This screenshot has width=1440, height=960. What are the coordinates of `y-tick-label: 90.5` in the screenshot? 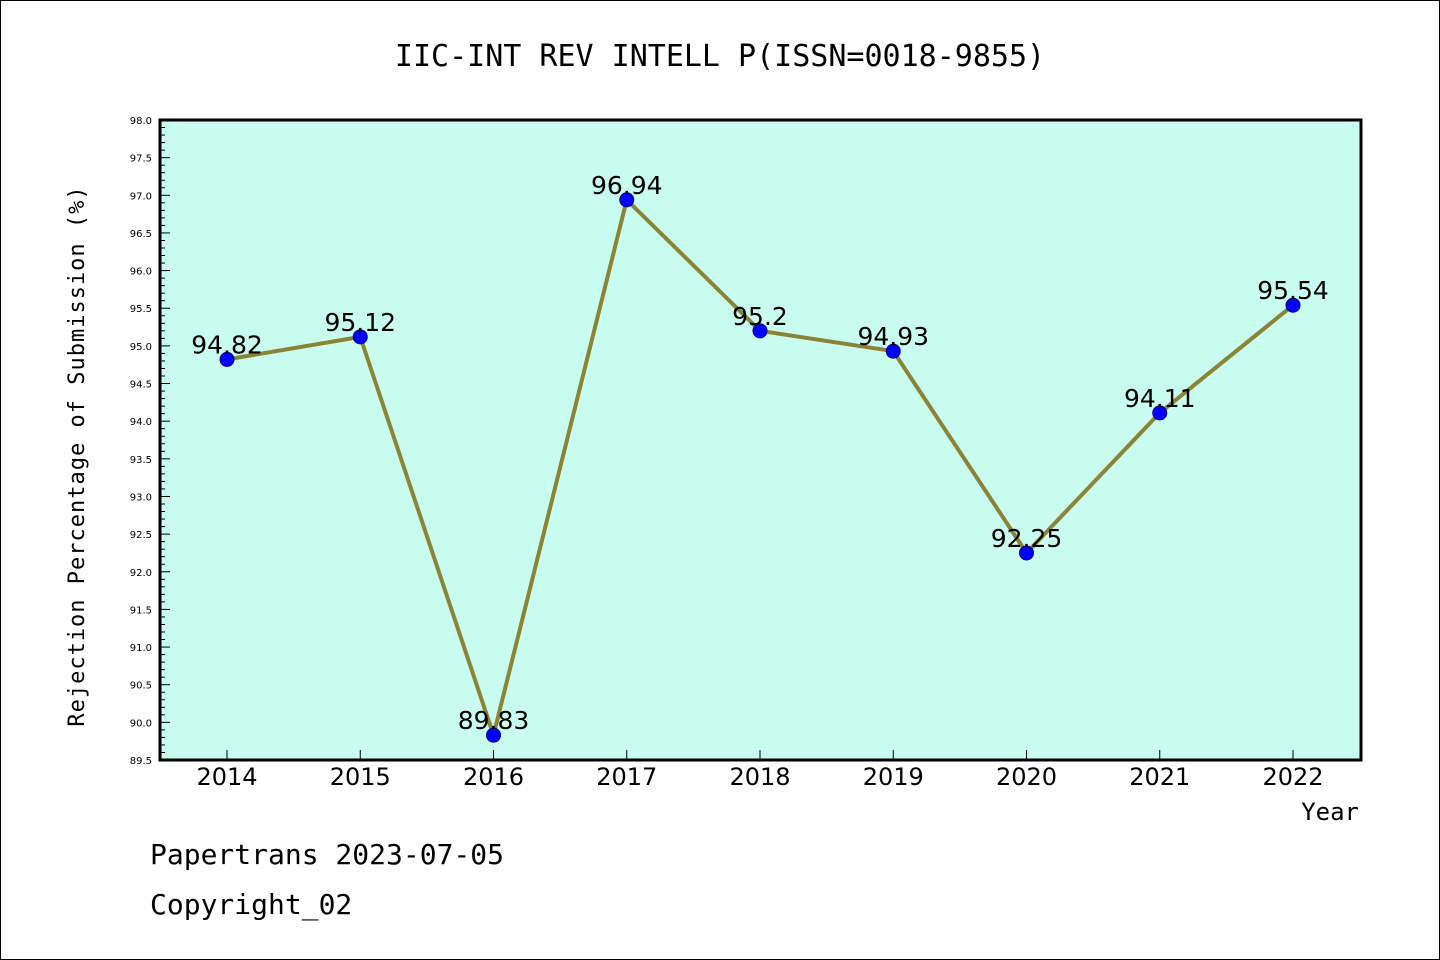 It's located at (141, 686).